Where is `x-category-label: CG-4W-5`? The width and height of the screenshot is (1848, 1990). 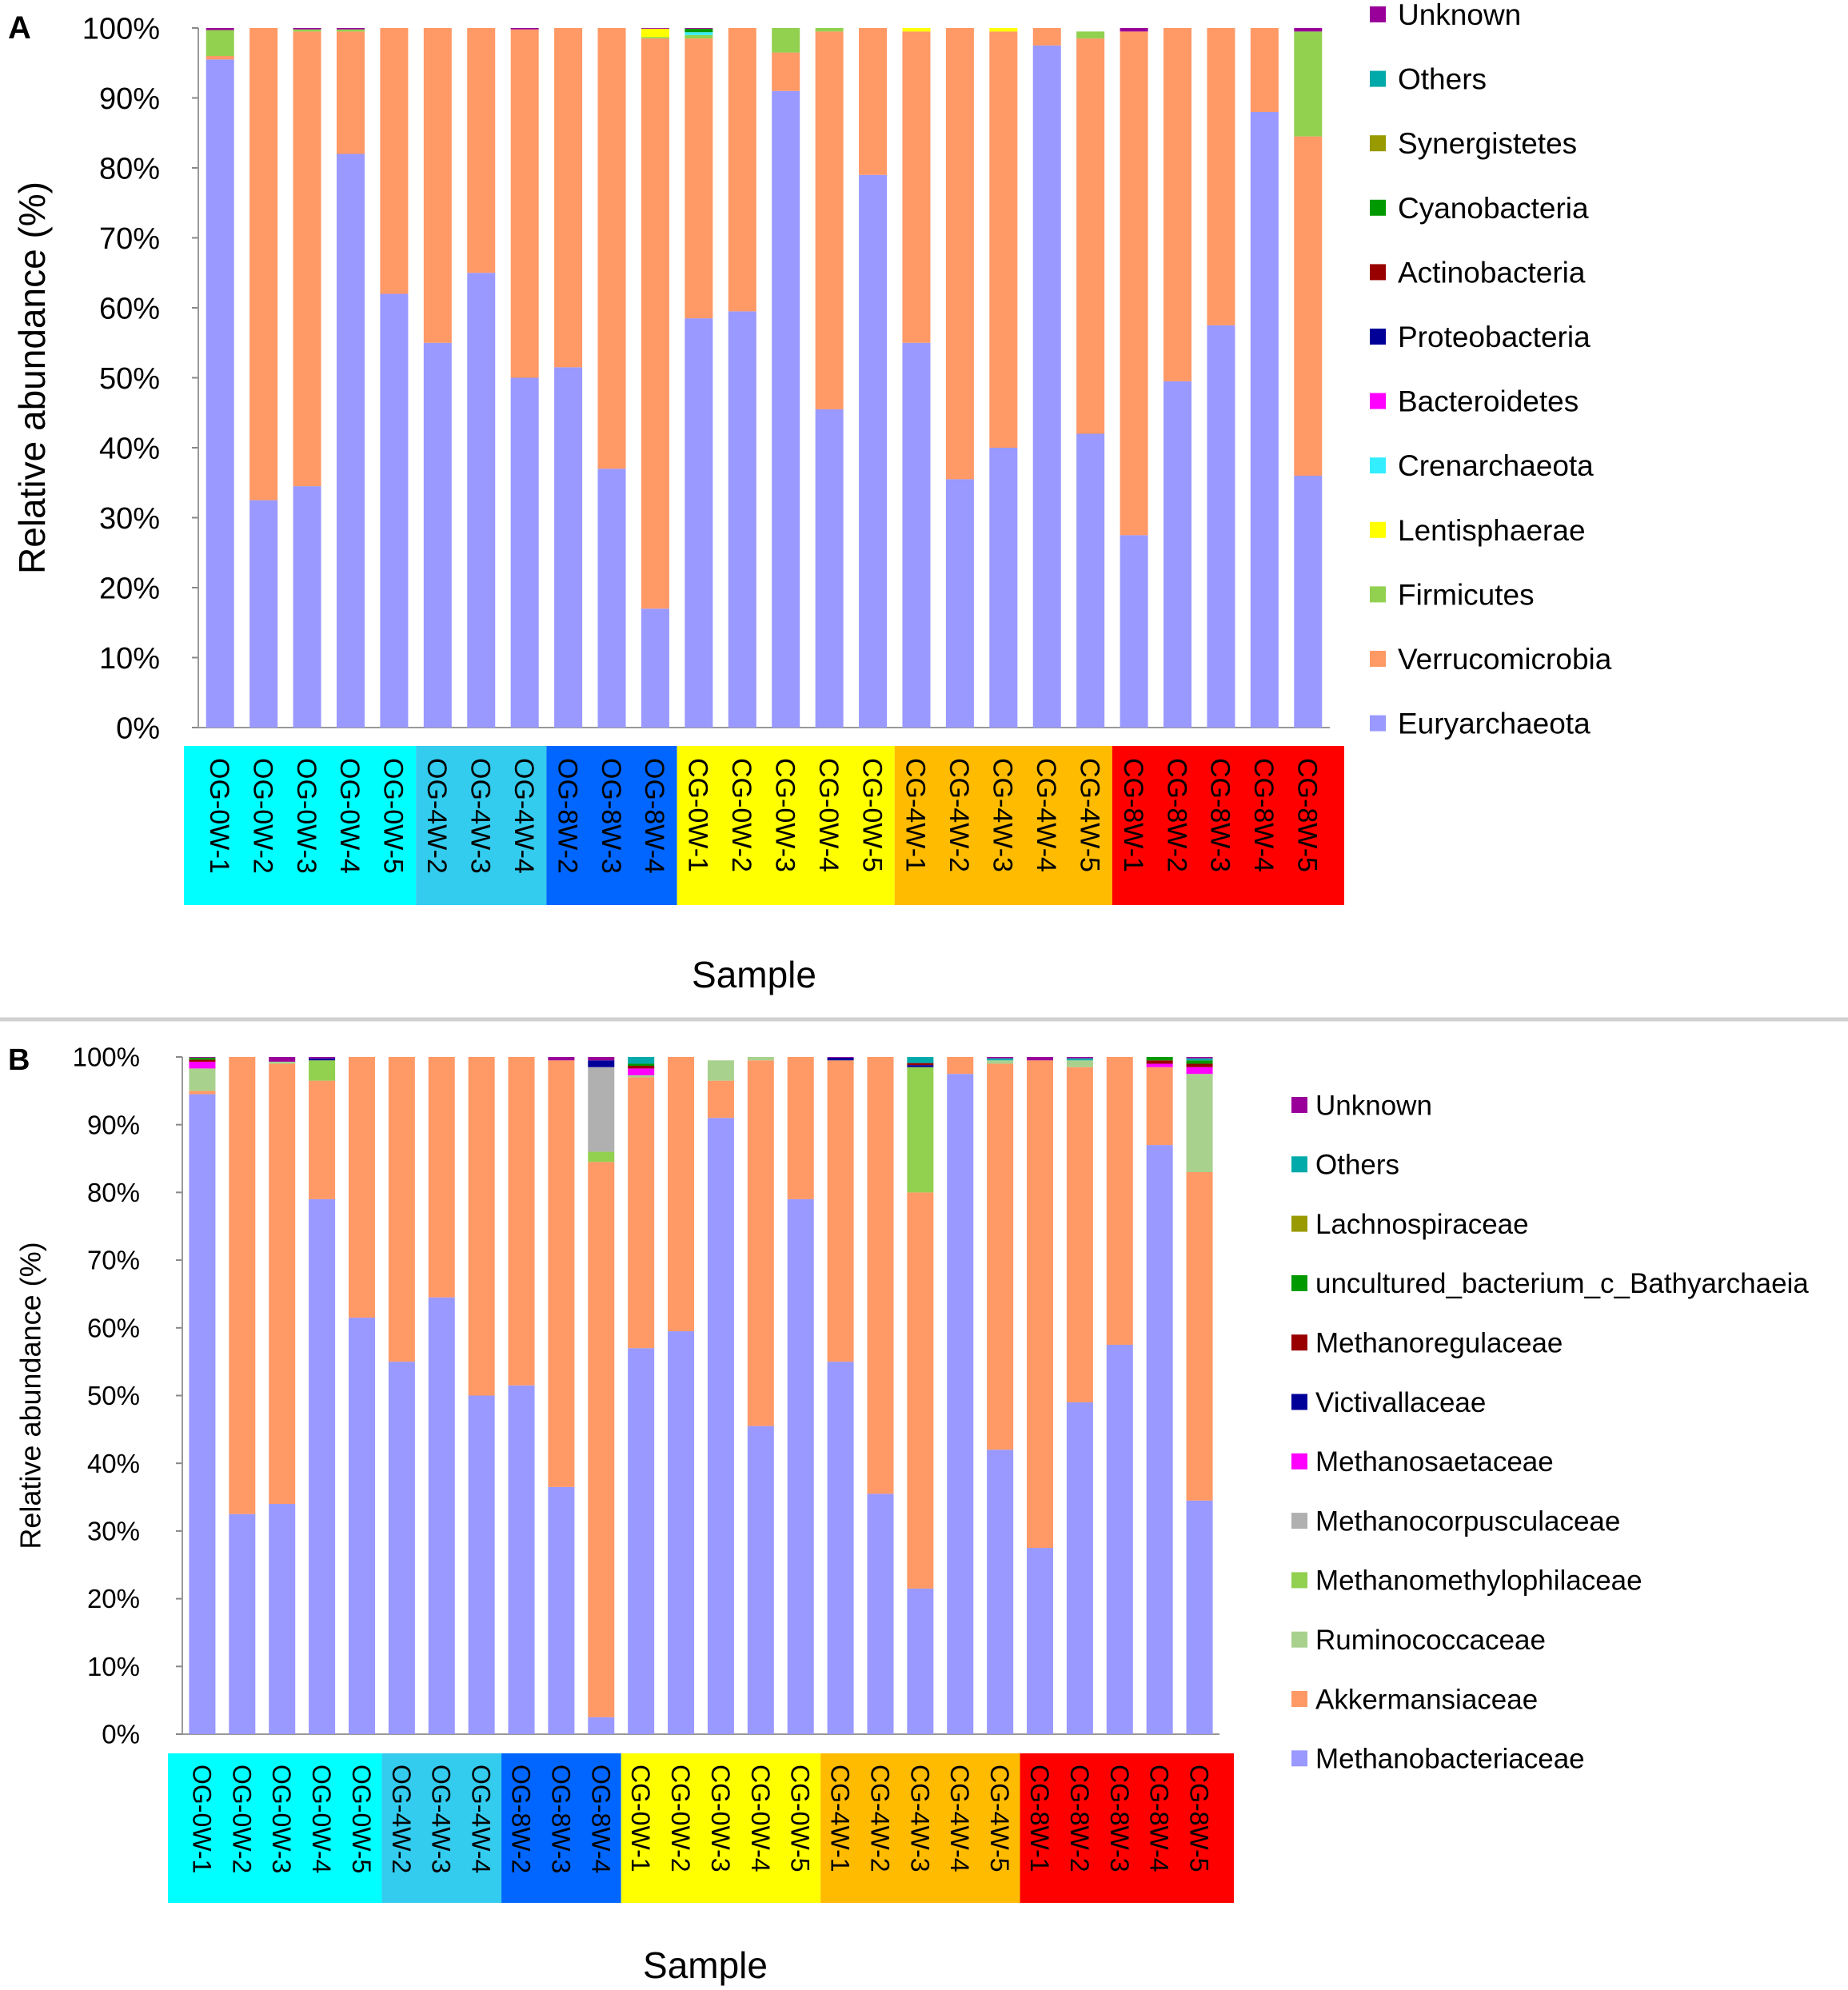
x-category-label: CG-4W-5 is located at coordinates (1089, 815).